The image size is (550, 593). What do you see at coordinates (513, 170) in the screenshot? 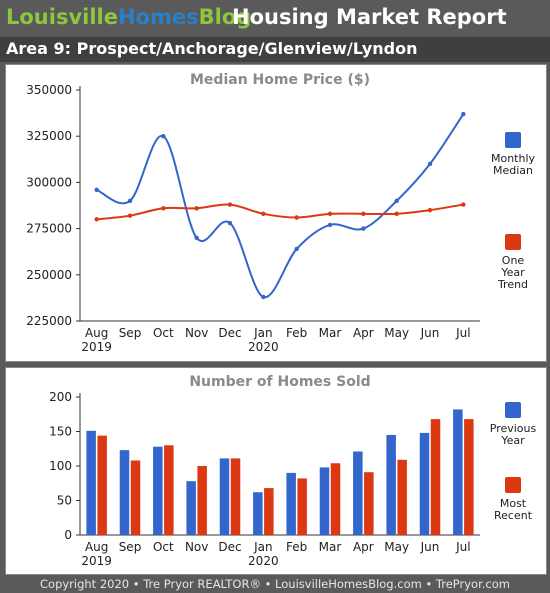
I see `legend-label: Median` at bounding box center [513, 170].